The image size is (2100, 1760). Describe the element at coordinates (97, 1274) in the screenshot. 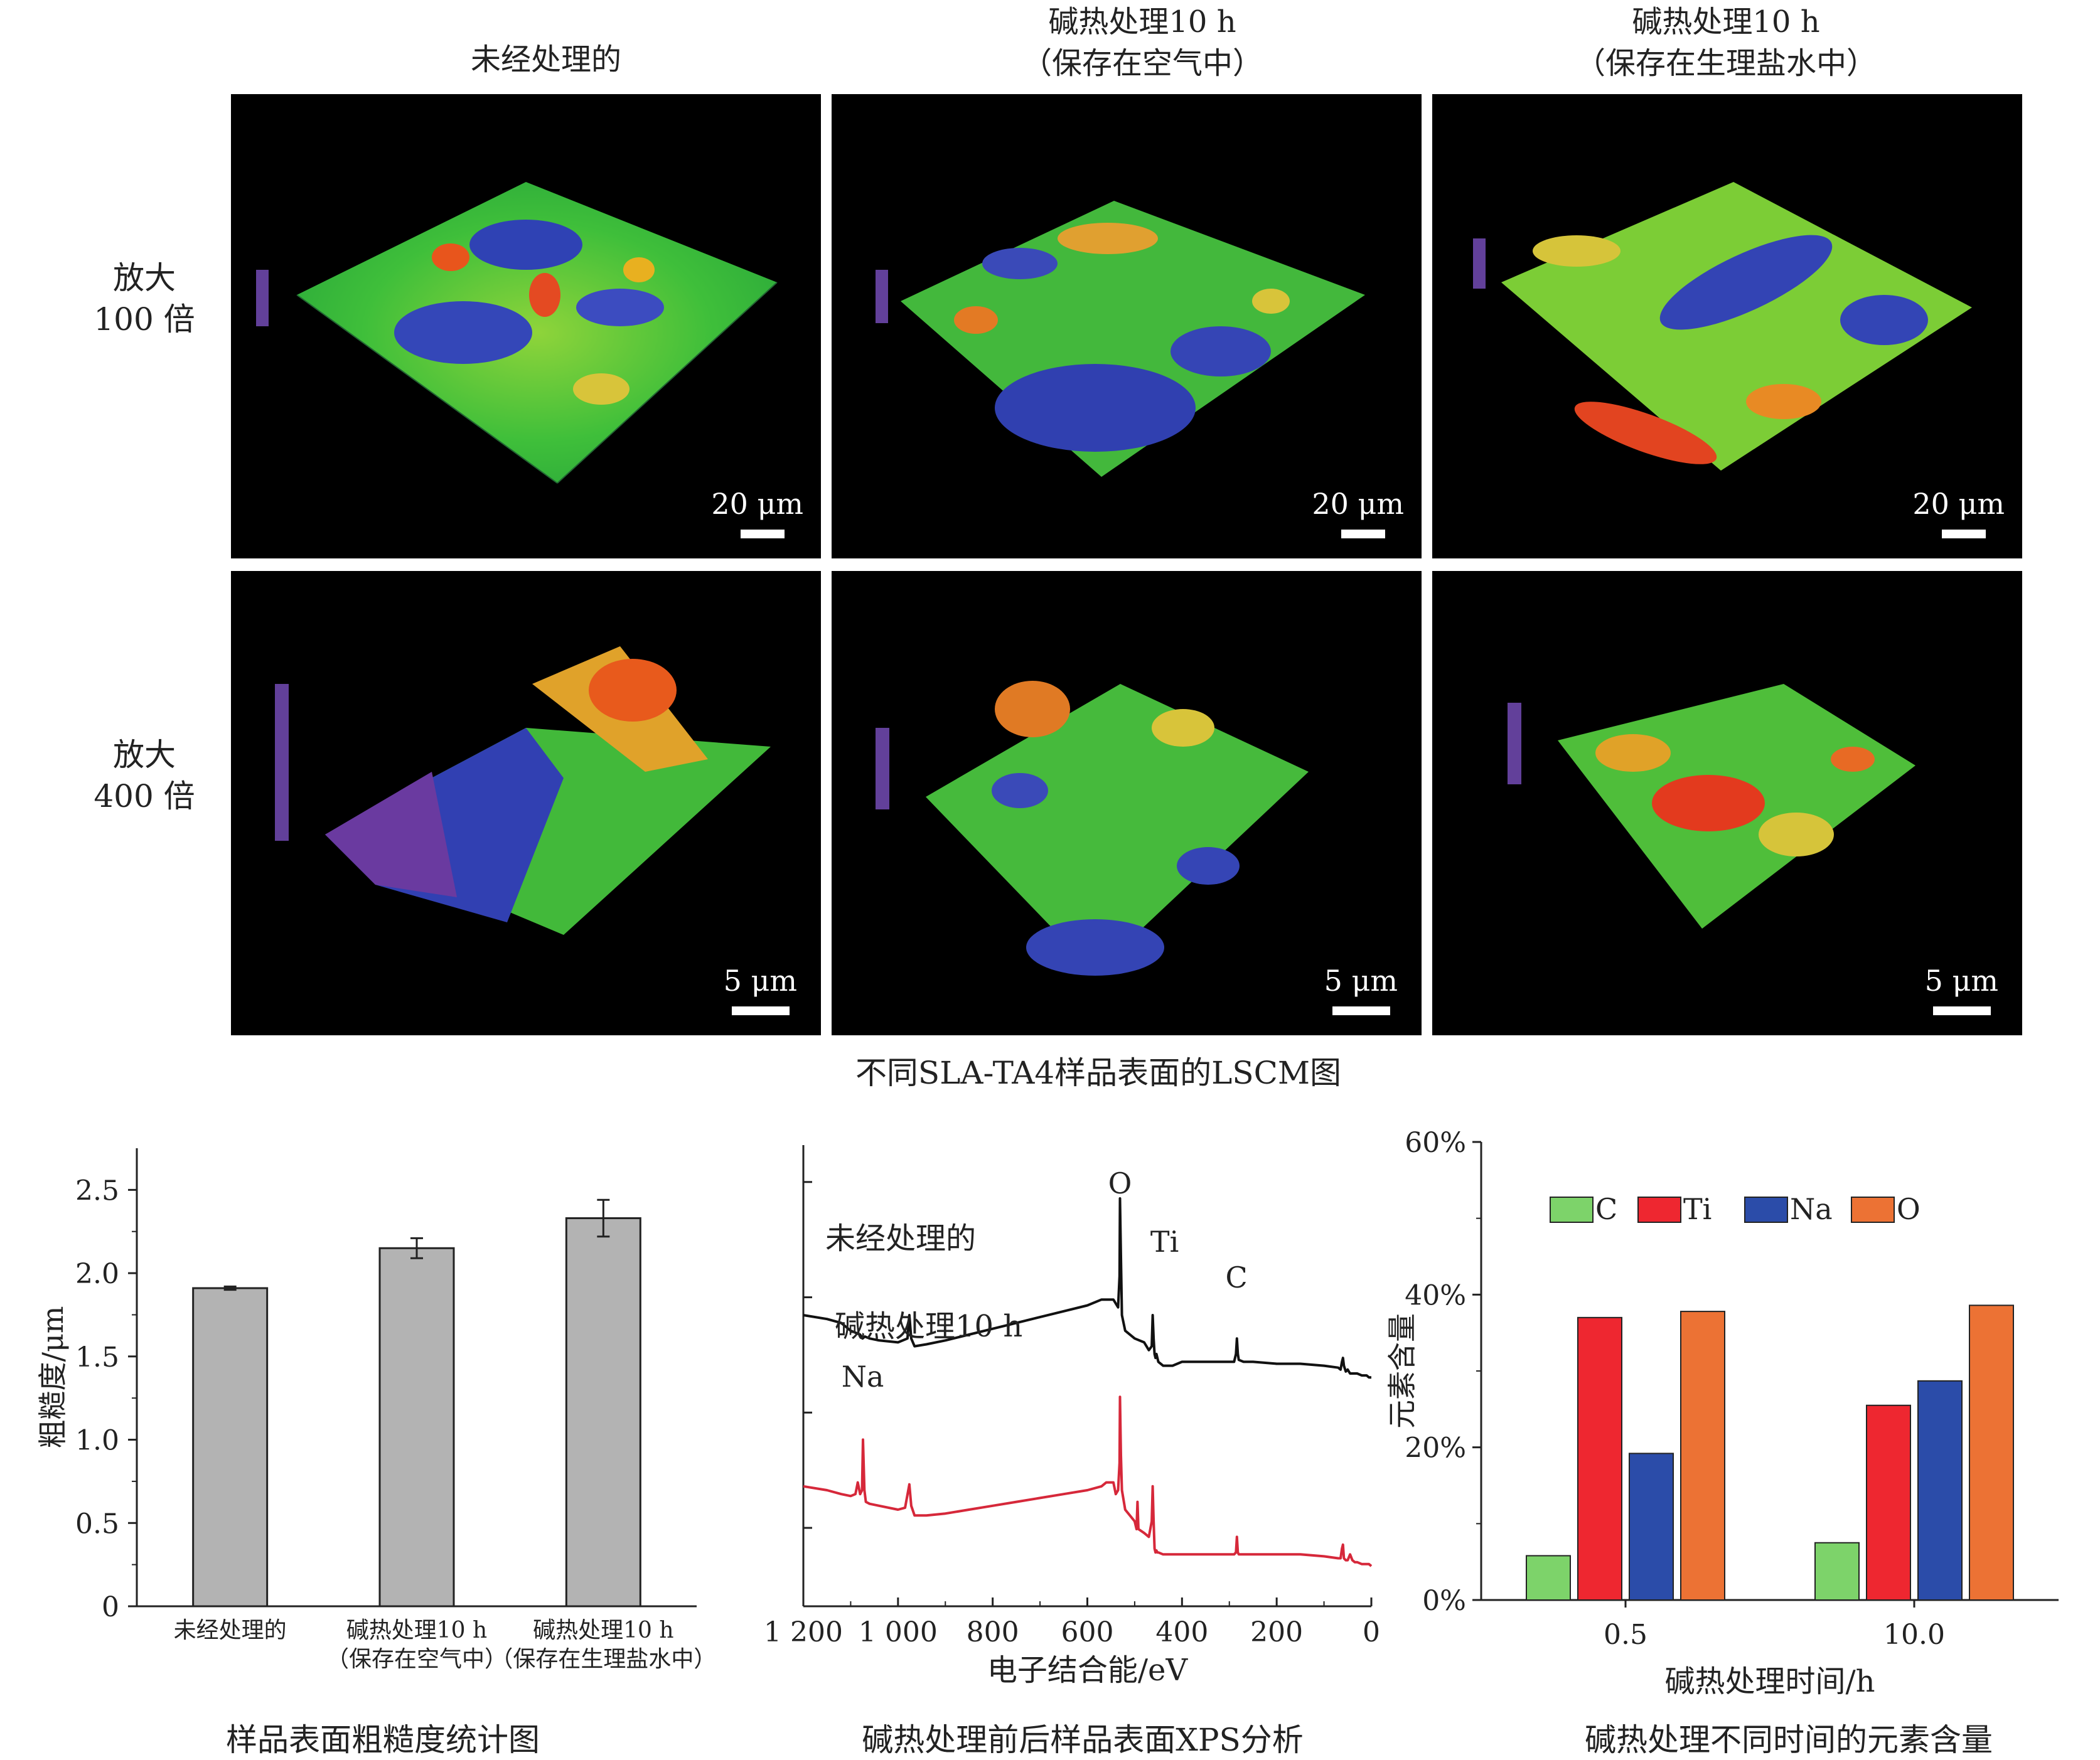

I see `y-tick-label: 2.0` at that location.